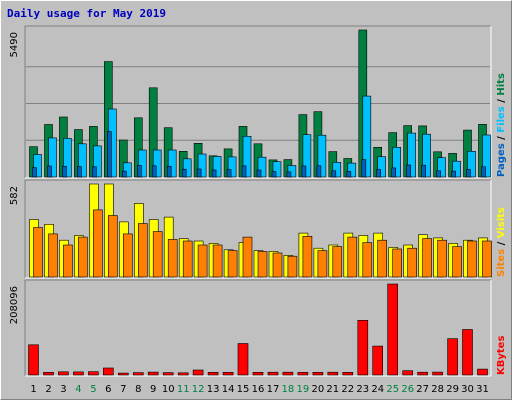 This screenshot has width=512, height=400. Describe the element at coordinates (332, 389) in the screenshot. I see `x-tick-label-21: 21` at that location.